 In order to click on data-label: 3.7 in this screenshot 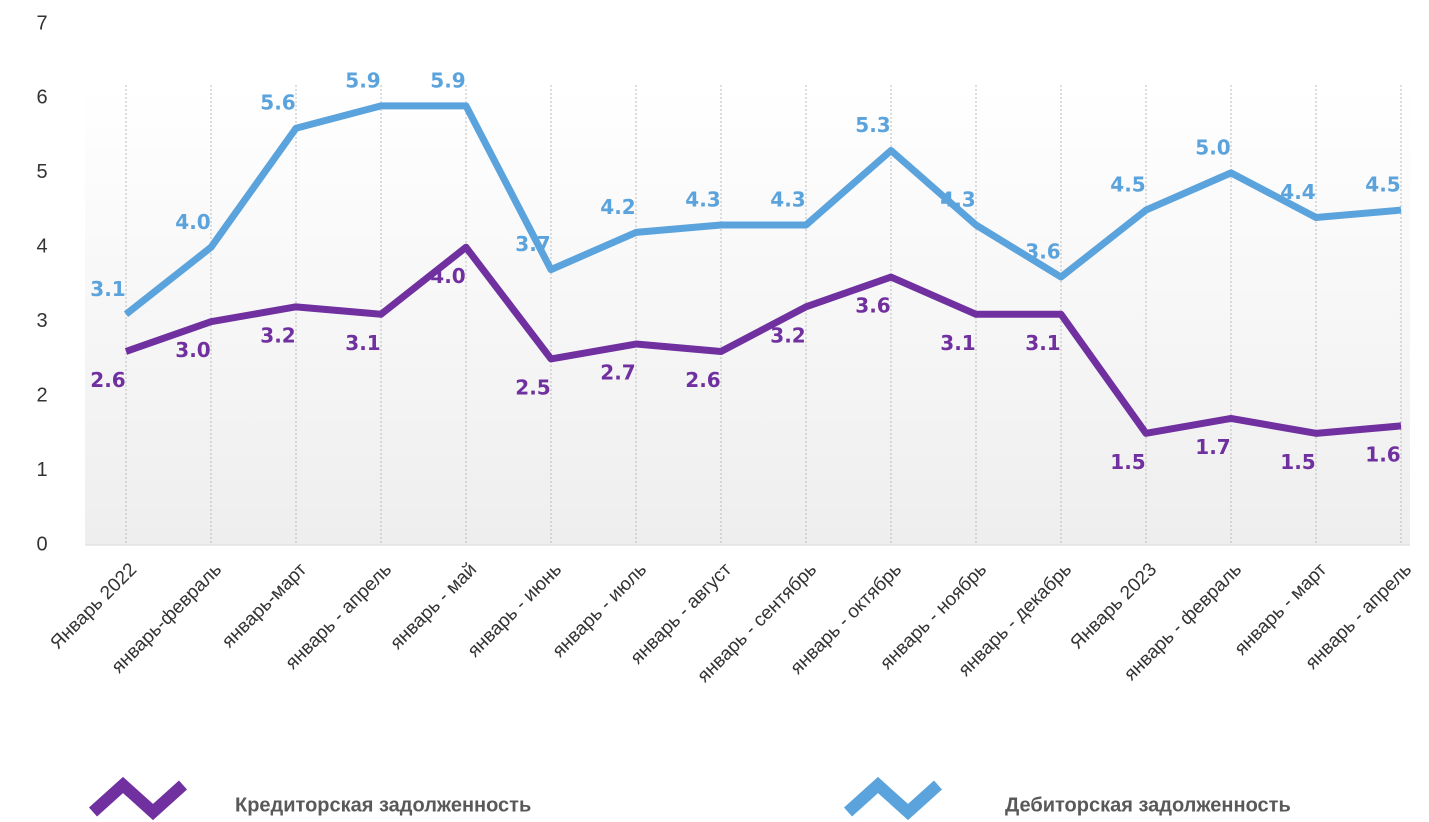, I will do `click(532, 244)`.